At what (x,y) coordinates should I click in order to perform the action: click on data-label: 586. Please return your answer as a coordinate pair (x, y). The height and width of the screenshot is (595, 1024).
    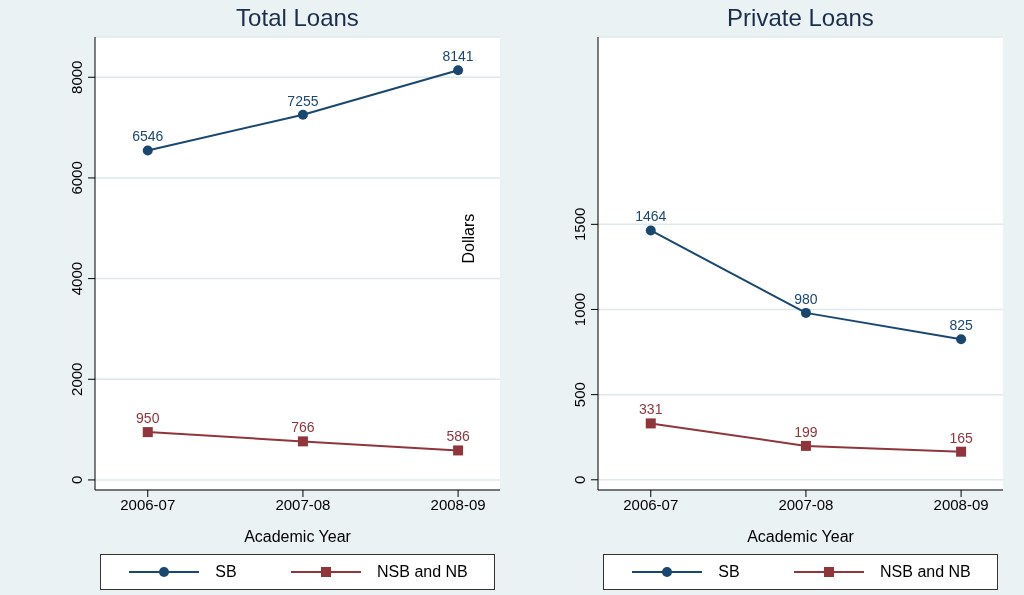
    Looking at the image, I should click on (458, 436).